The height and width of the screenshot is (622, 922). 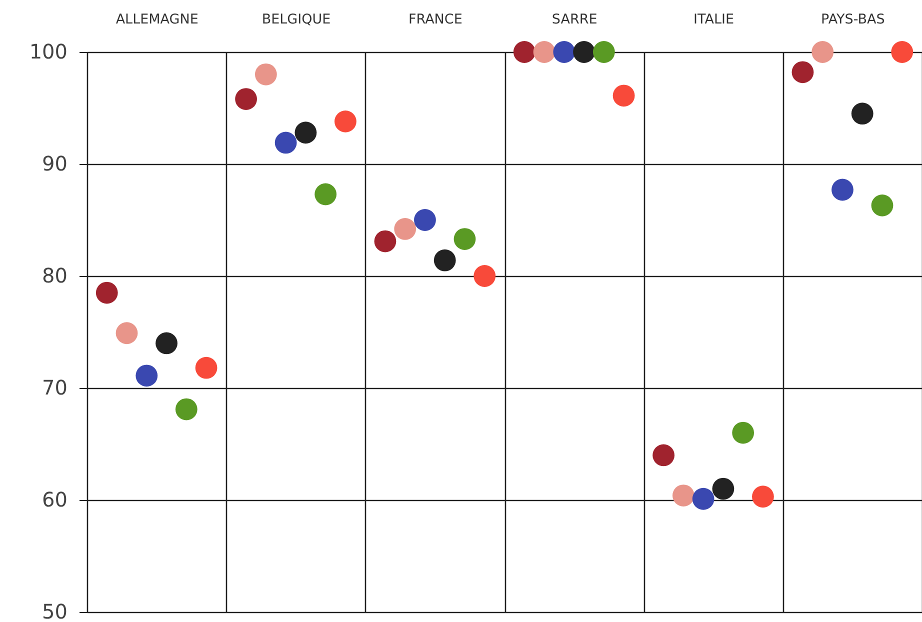 What do you see at coordinates (55, 388) in the screenshot?
I see `y-tick-label: 70` at bounding box center [55, 388].